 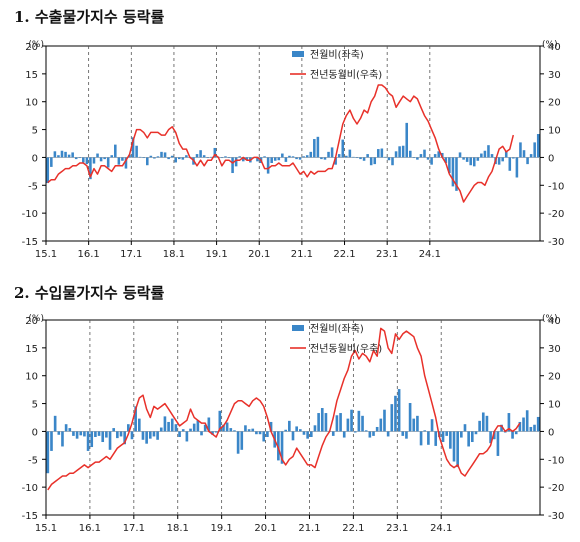 I want to click on left-tick-label: 0, so click(x=35, y=158).